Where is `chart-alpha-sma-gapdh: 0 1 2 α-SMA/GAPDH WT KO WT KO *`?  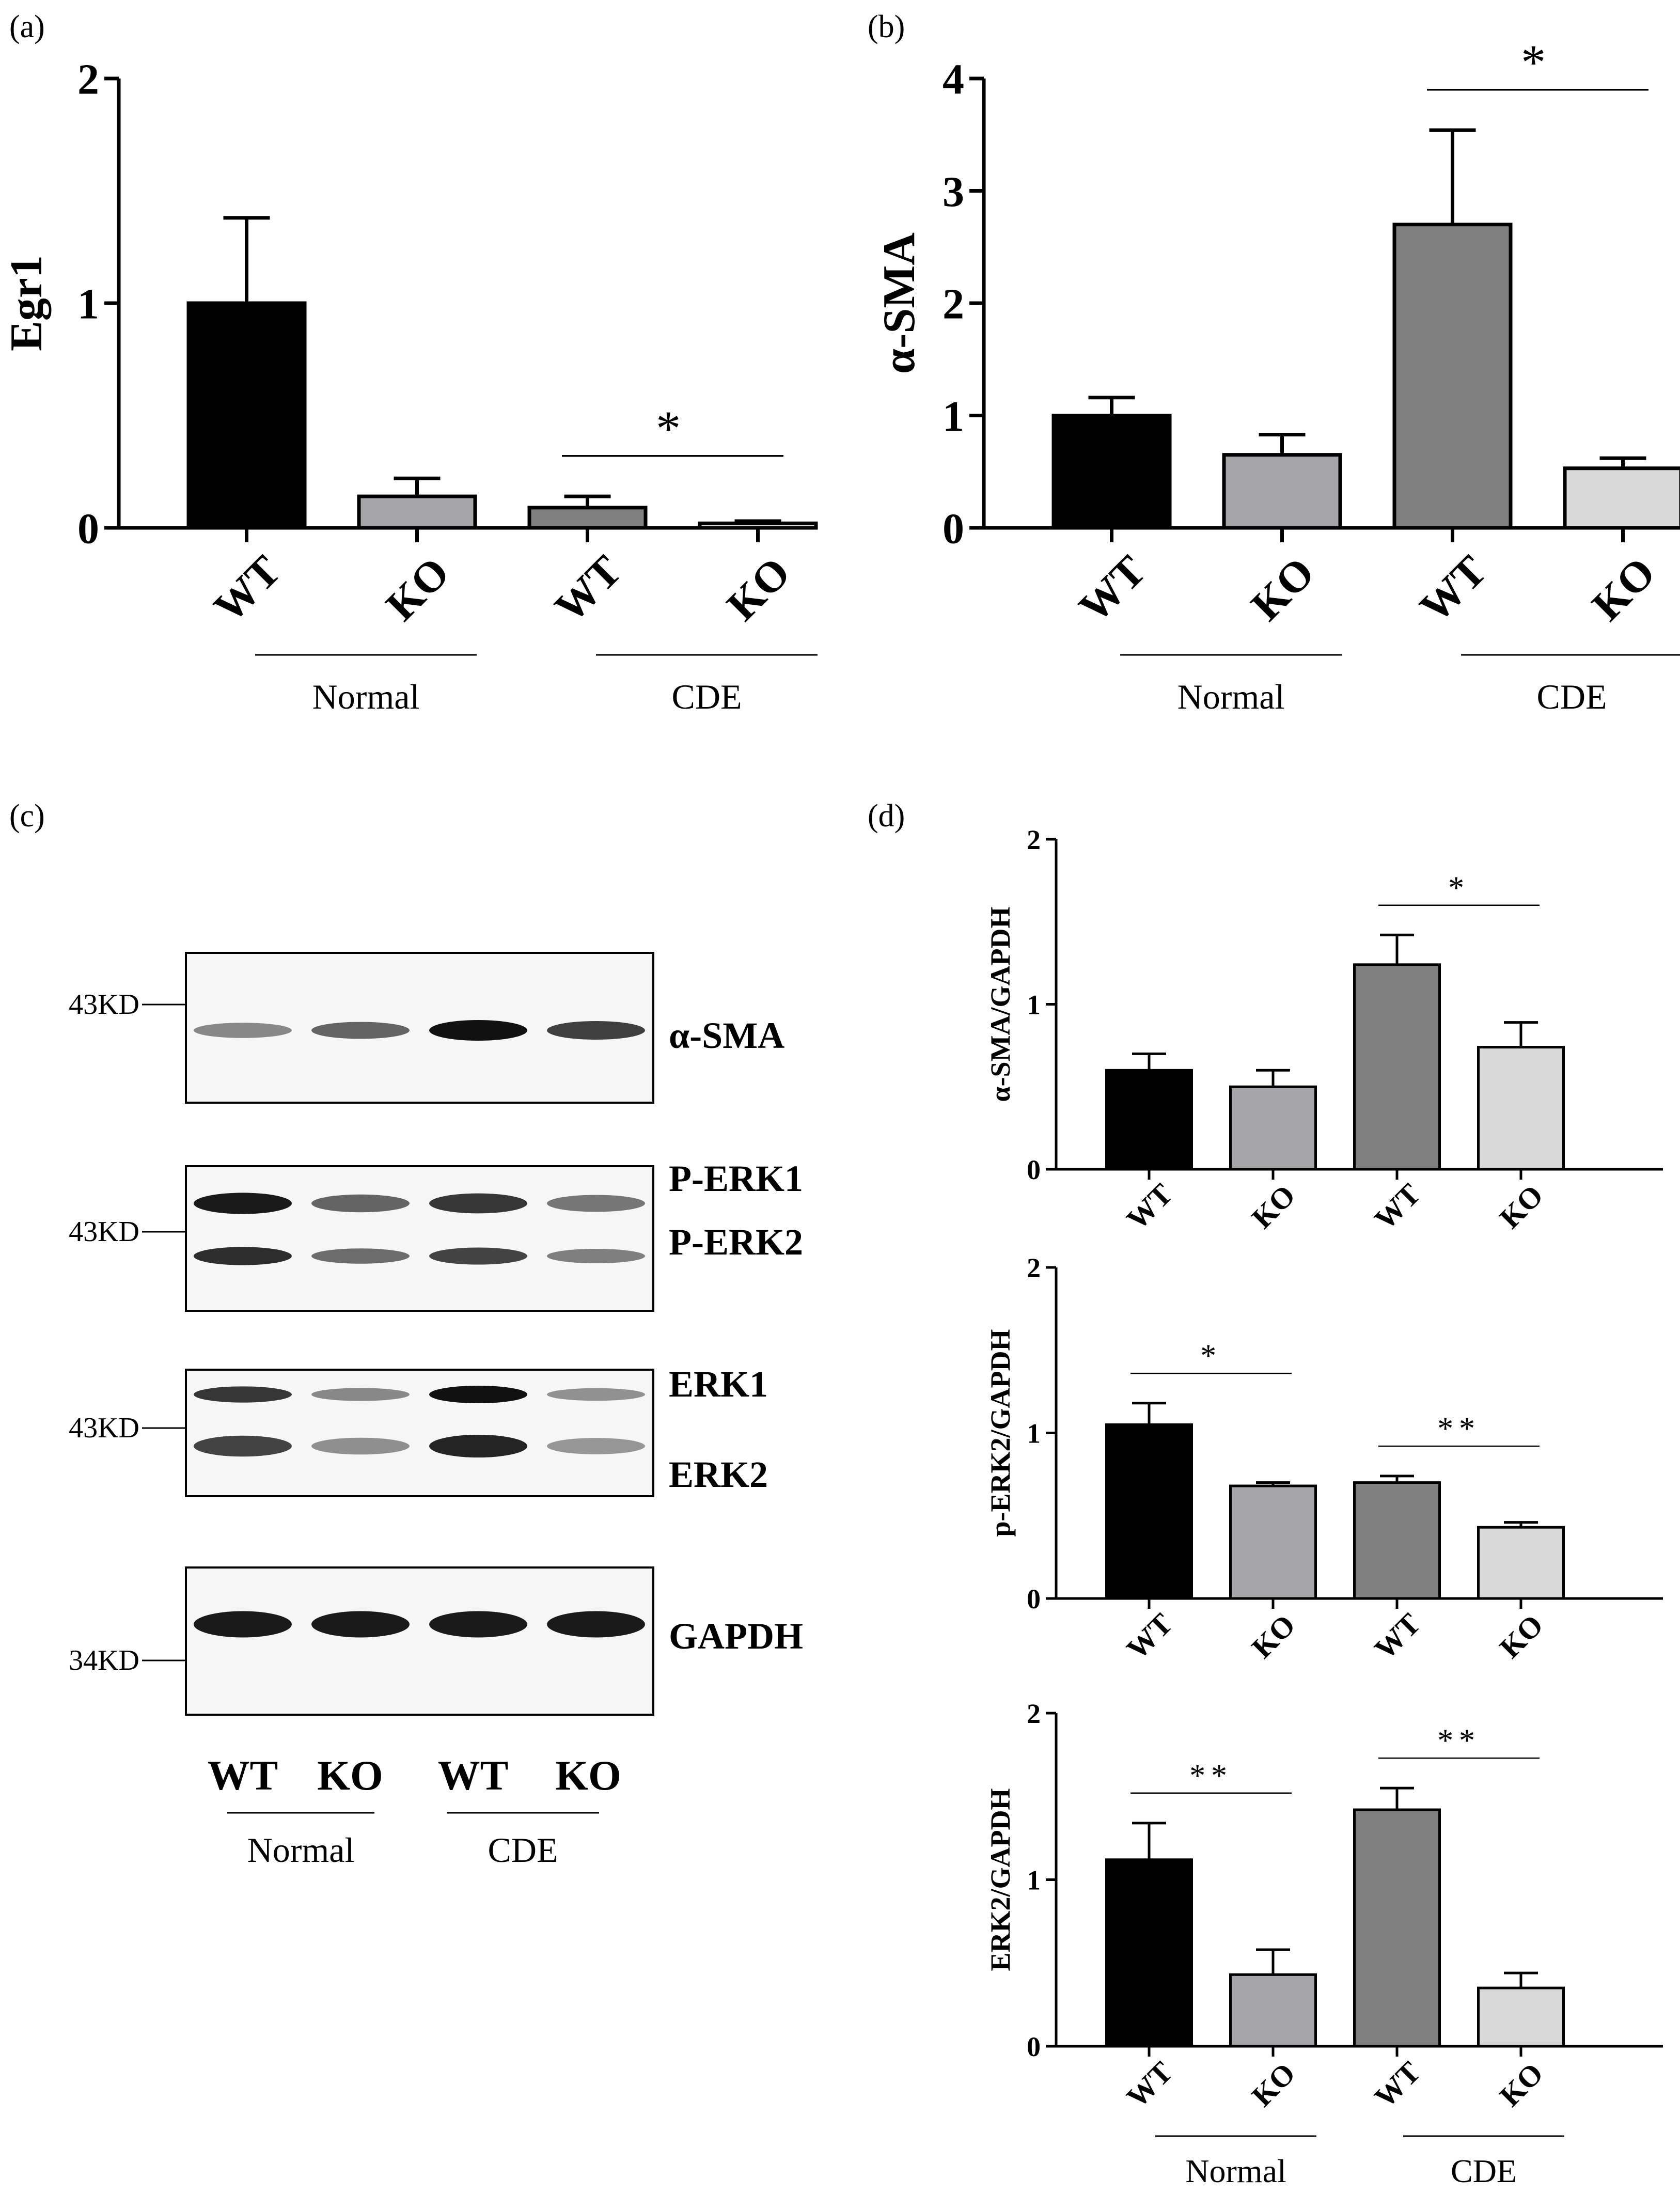 chart-alpha-sma-gapdh: 0 1 2 α-SMA/GAPDH WT KO WT KO * is located at coordinates (1324, 1030).